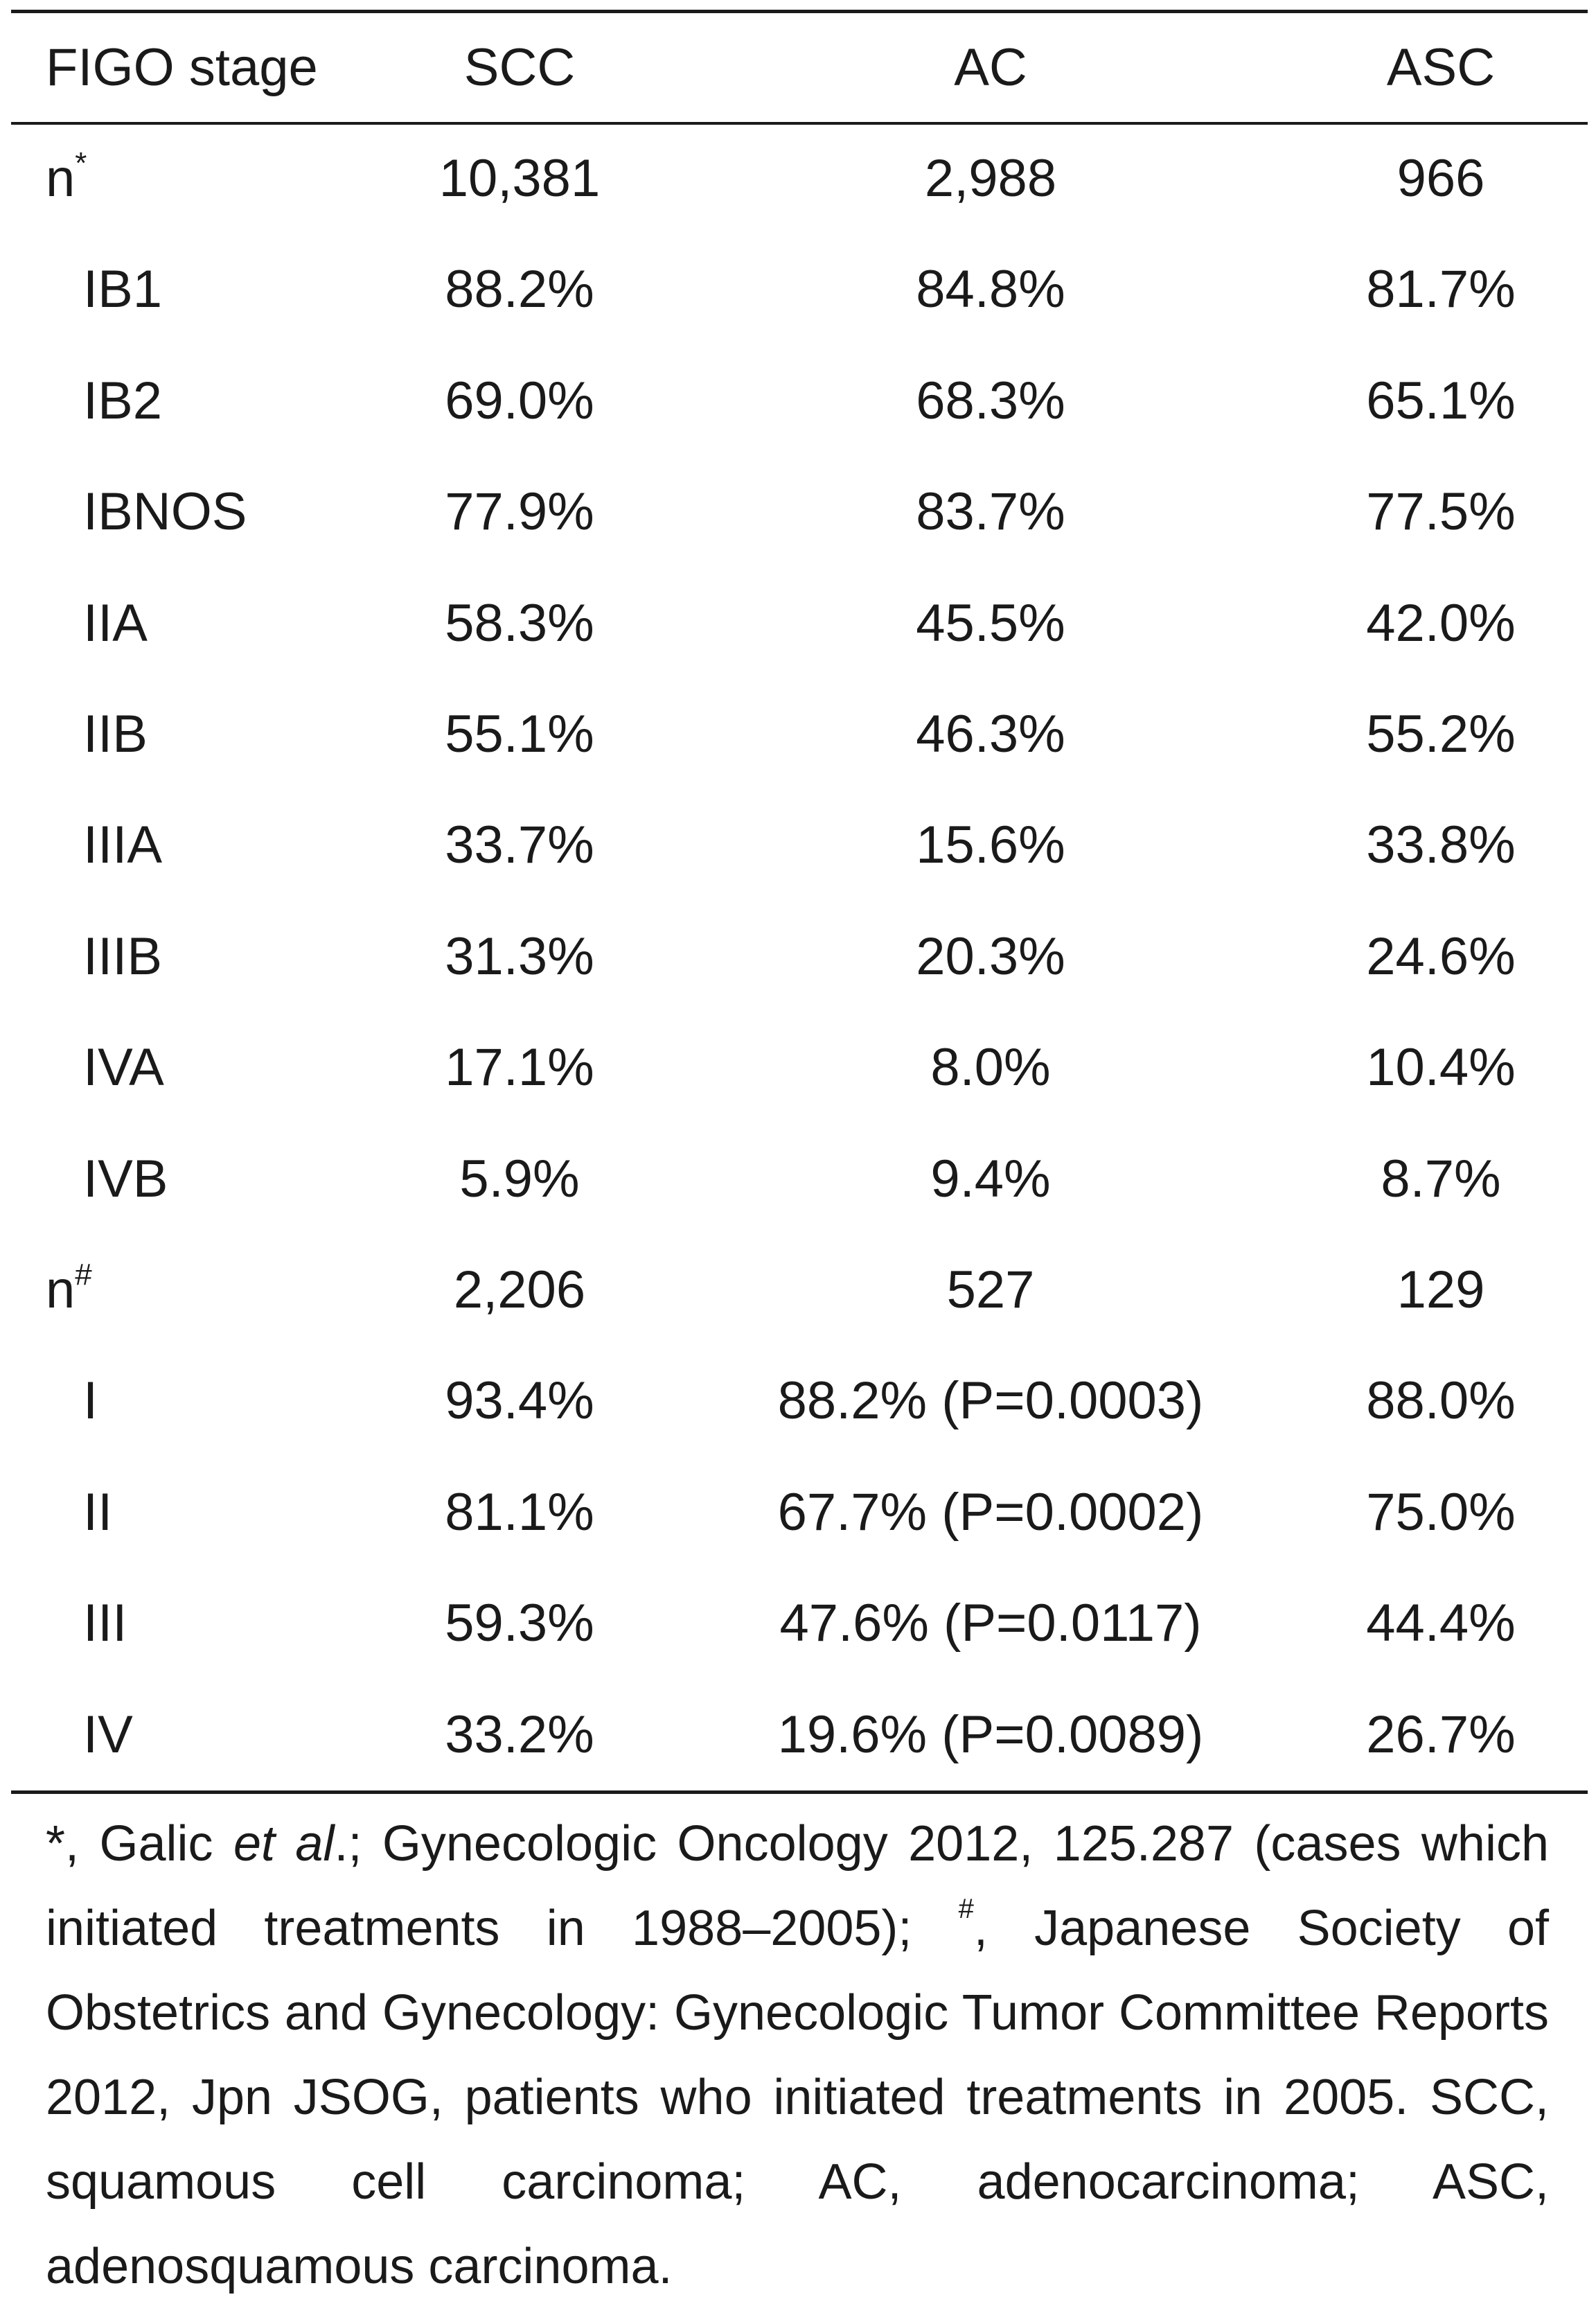  What do you see at coordinates (1441, 67) in the screenshot?
I see `header-asc: ASC` at bounding box center [1441, 67].